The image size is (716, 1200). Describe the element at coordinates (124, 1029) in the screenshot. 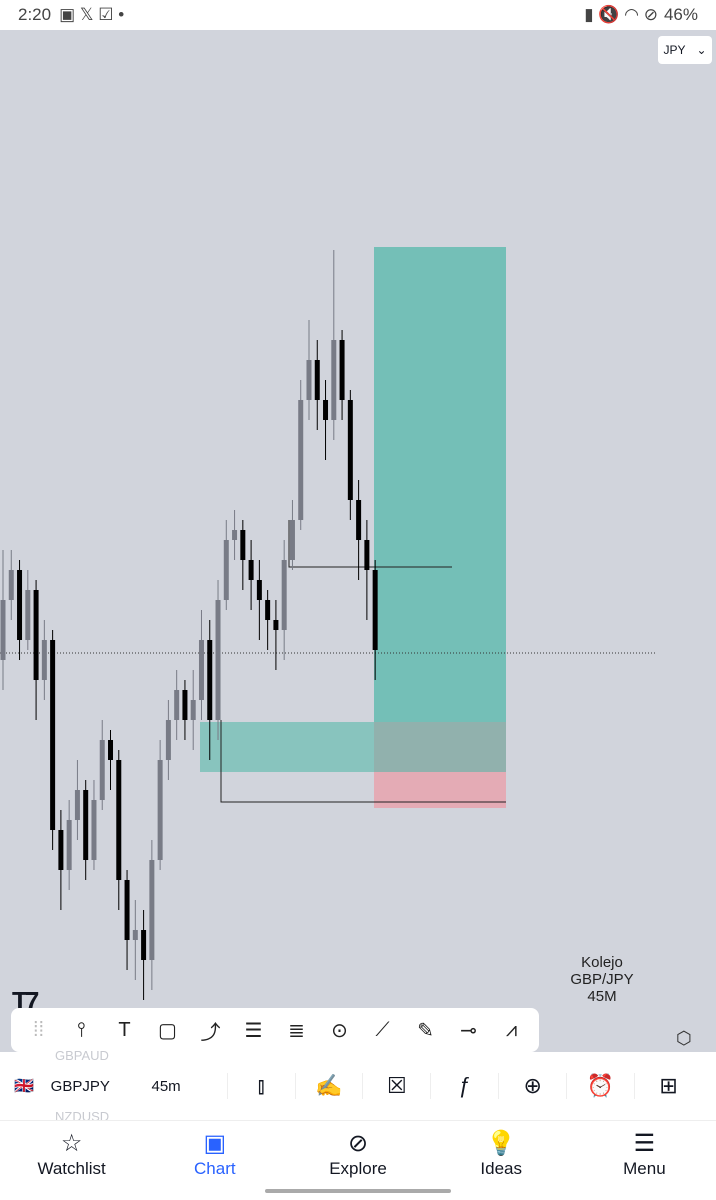

I see `text-icon: T` at that location.